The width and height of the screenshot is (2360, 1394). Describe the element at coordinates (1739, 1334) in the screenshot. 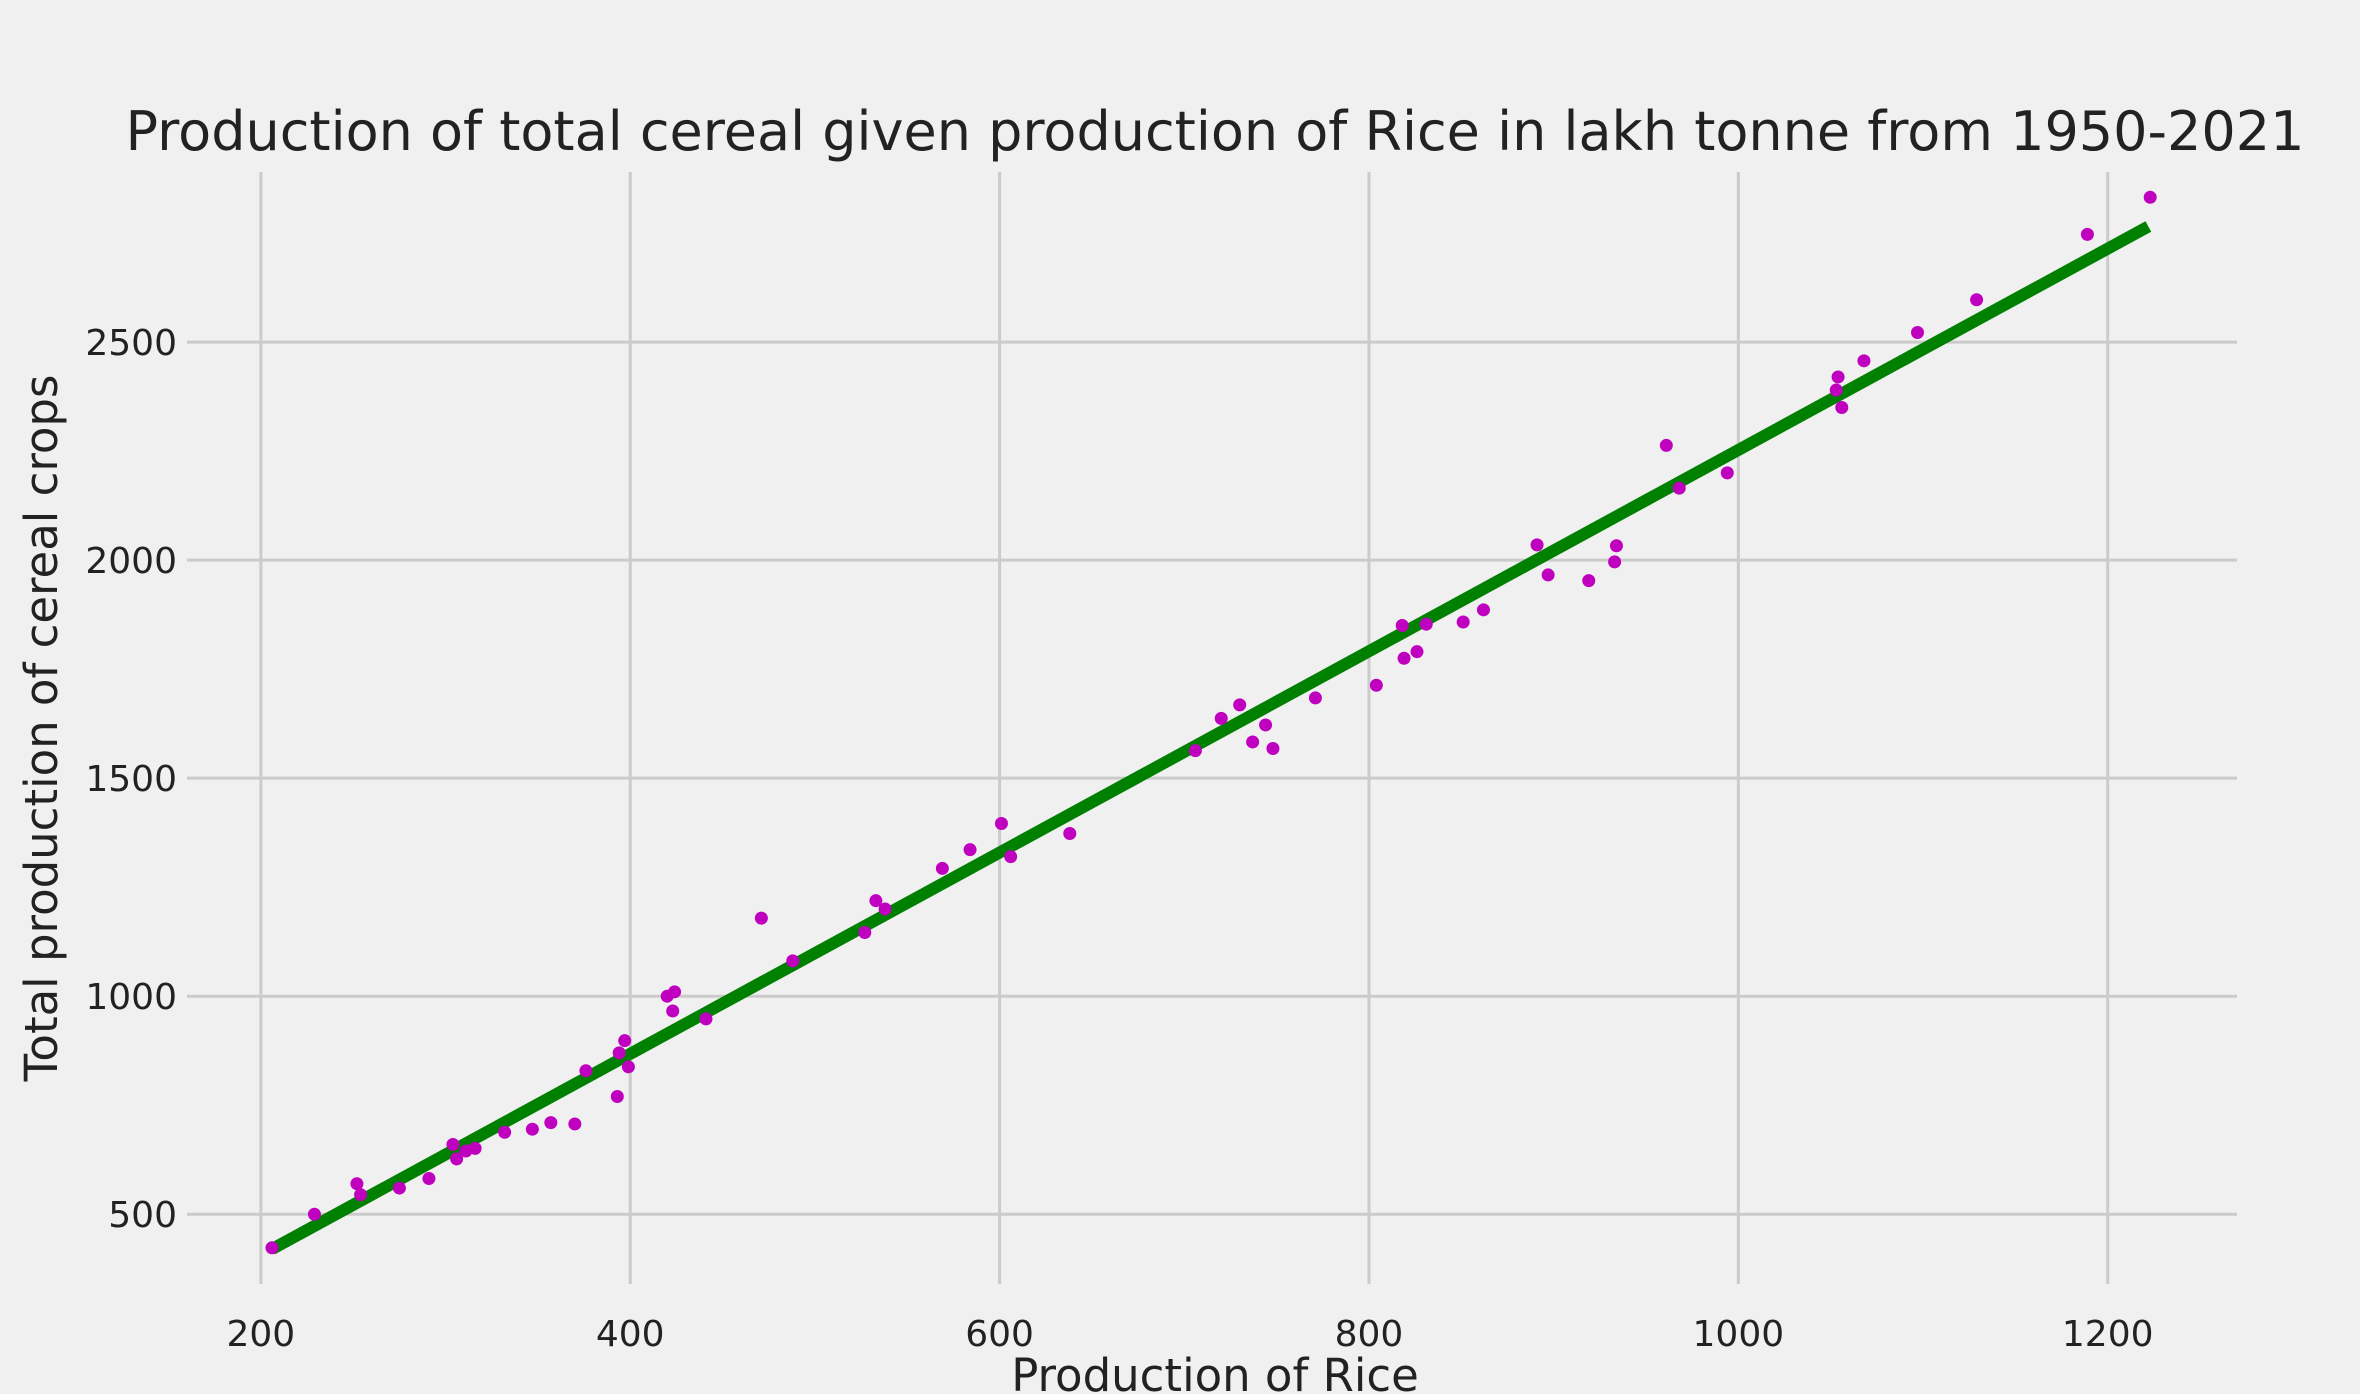

I see `x-tick-label: 1000` at that location.